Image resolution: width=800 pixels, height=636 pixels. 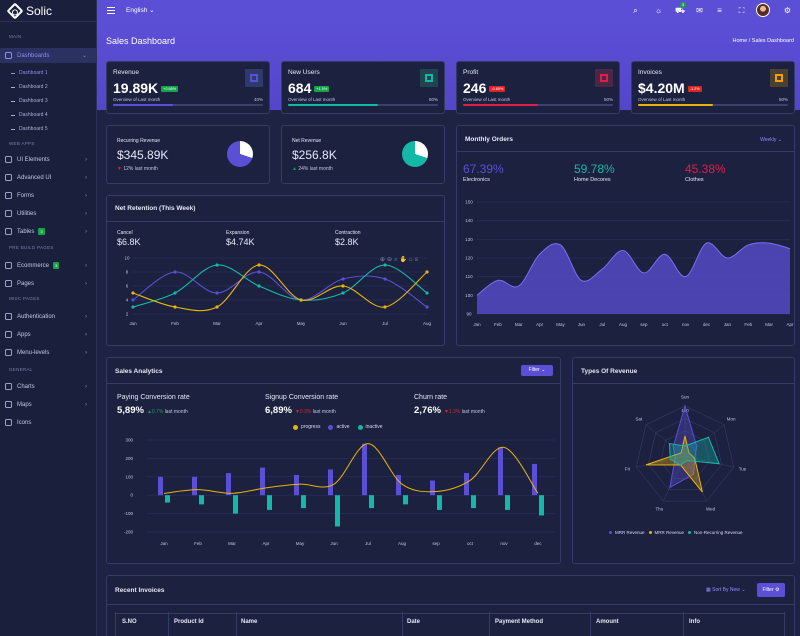 What do you see at coordinates (31, 247) in the screenshot?
I see `section-pre-build: PRE BUILD PAGES` at bounding box center [31, 247].